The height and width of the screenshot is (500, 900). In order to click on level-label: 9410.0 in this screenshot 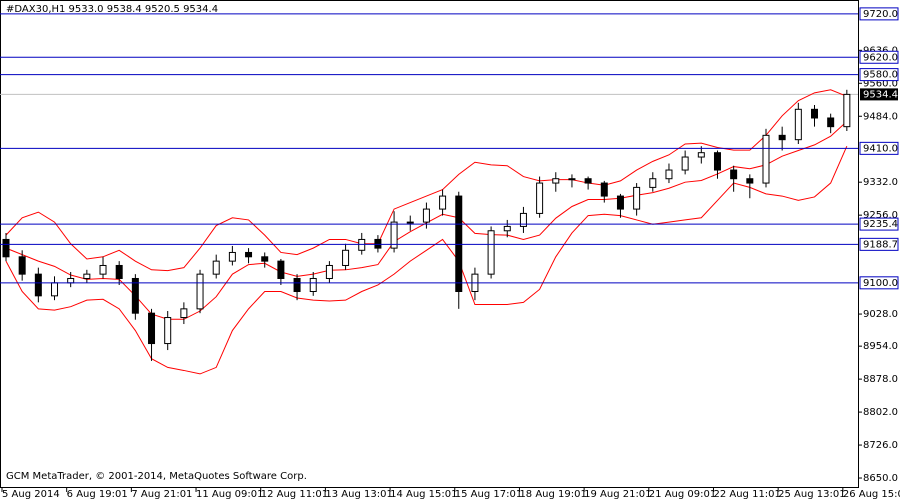, I will do `click(880, 148)`.